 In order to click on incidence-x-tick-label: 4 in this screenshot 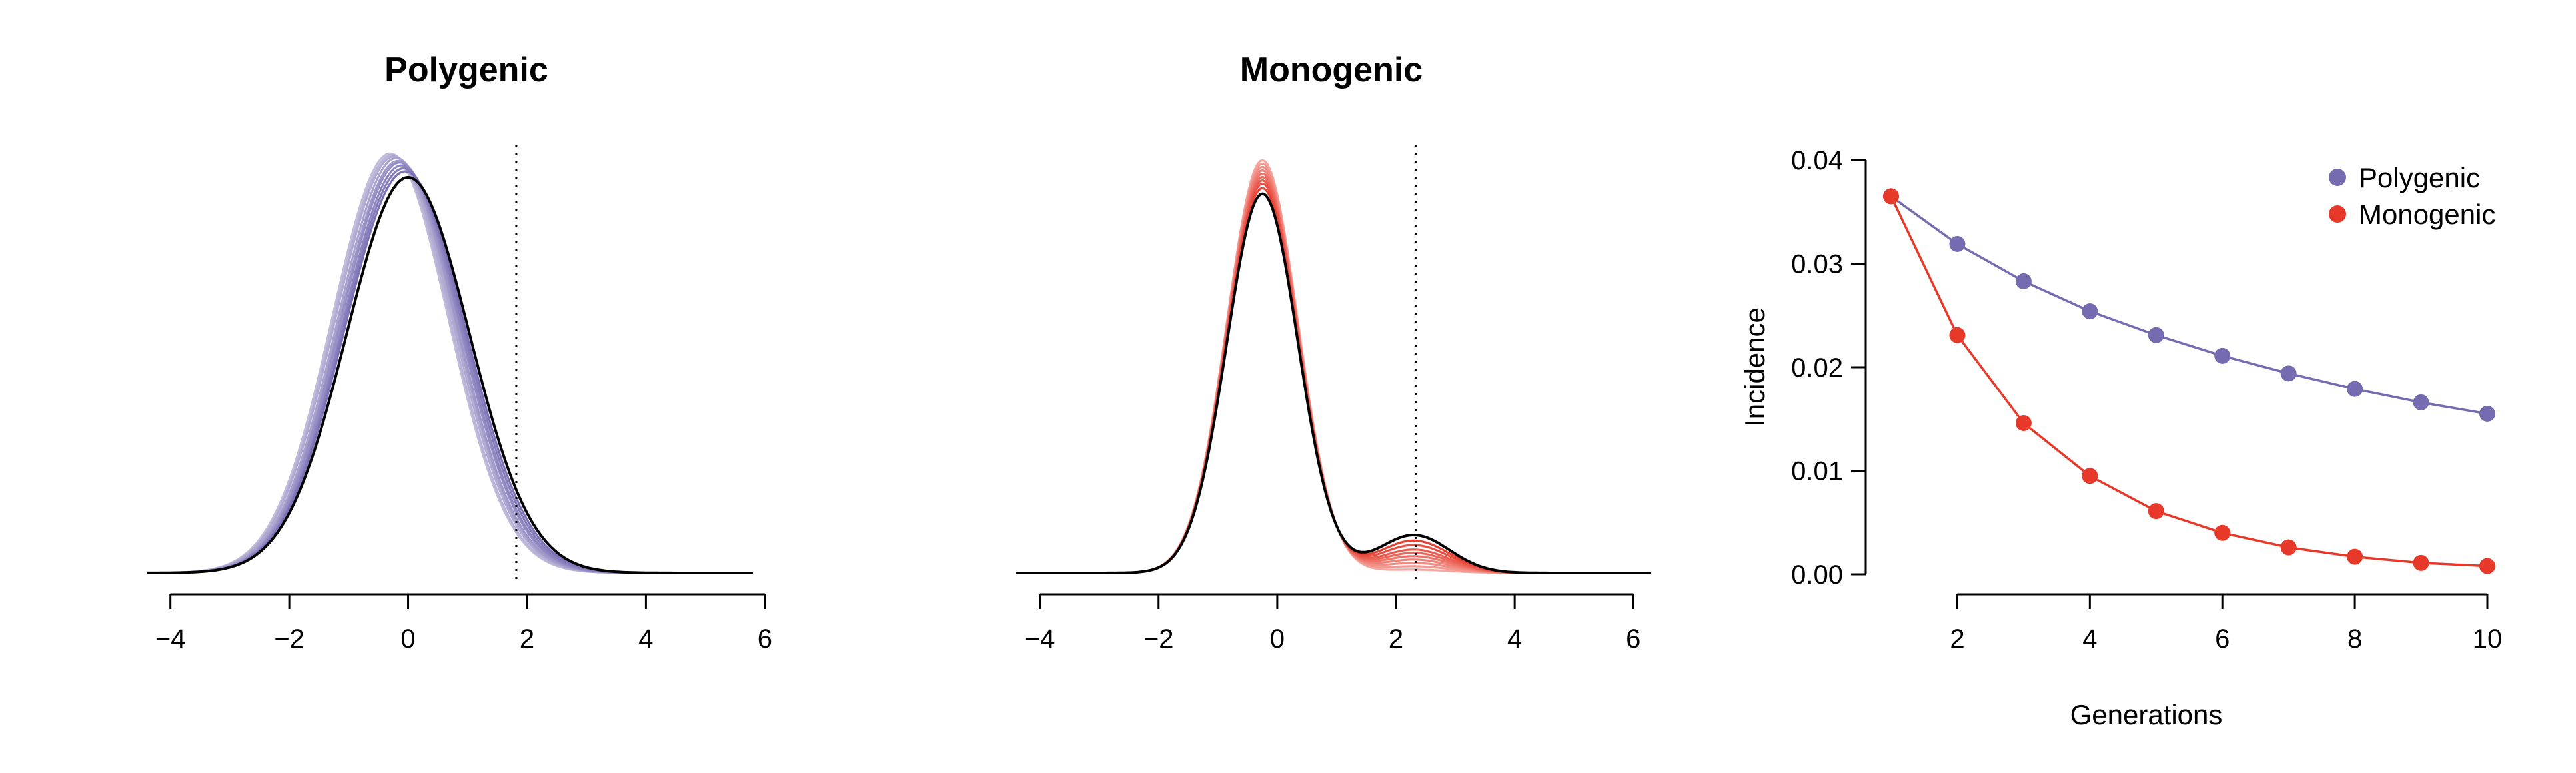, I will do `click(2089, 639)`.